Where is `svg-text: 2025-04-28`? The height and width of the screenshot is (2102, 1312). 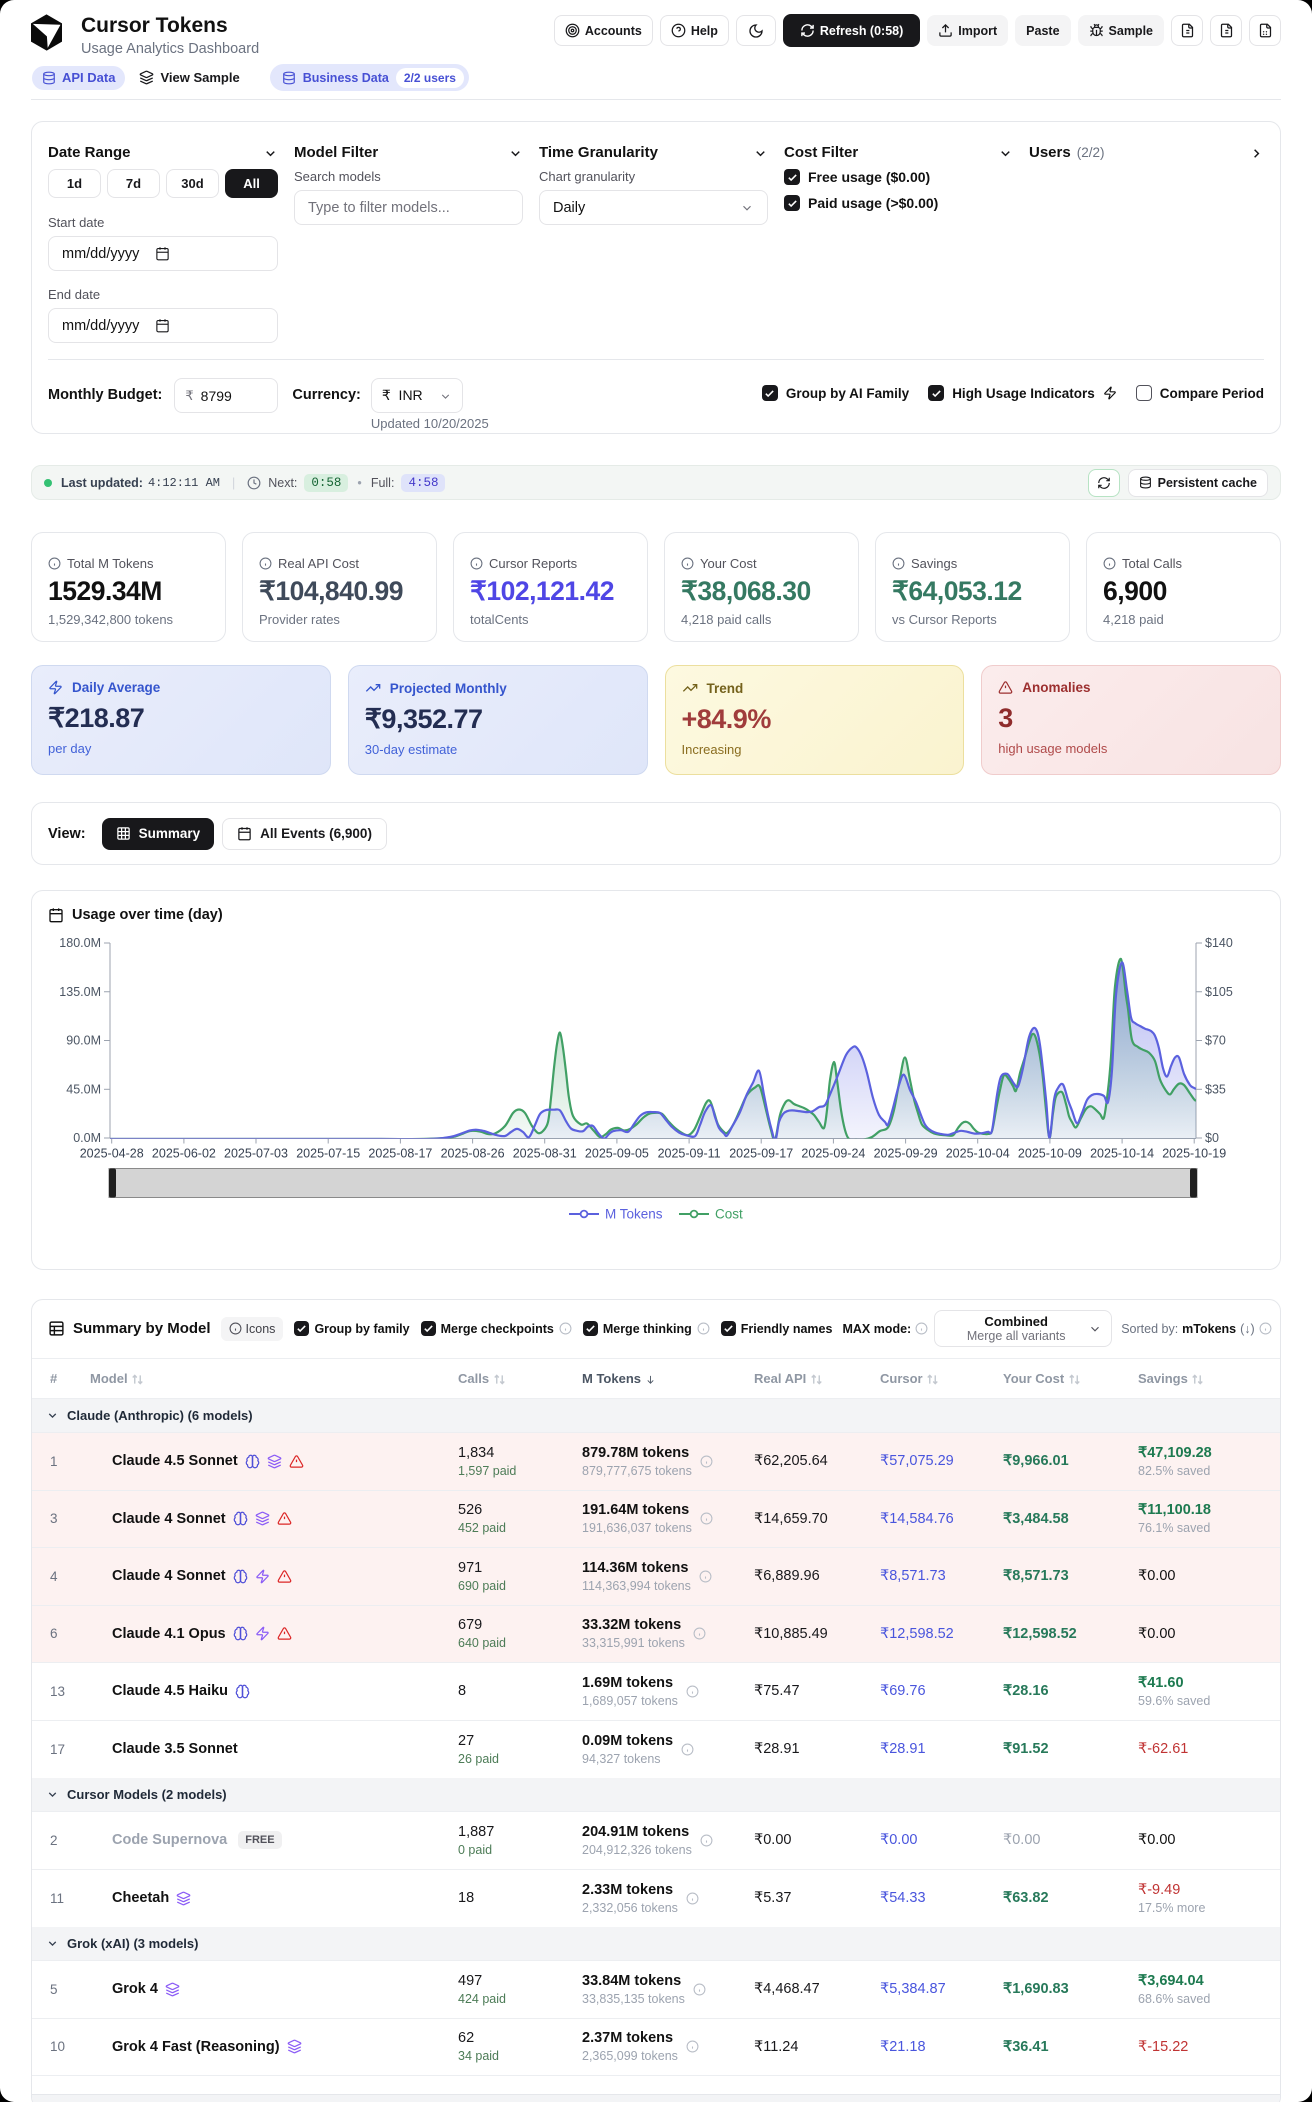 svg-text: 2025-04-28 is located at coordinates (112, 1154).